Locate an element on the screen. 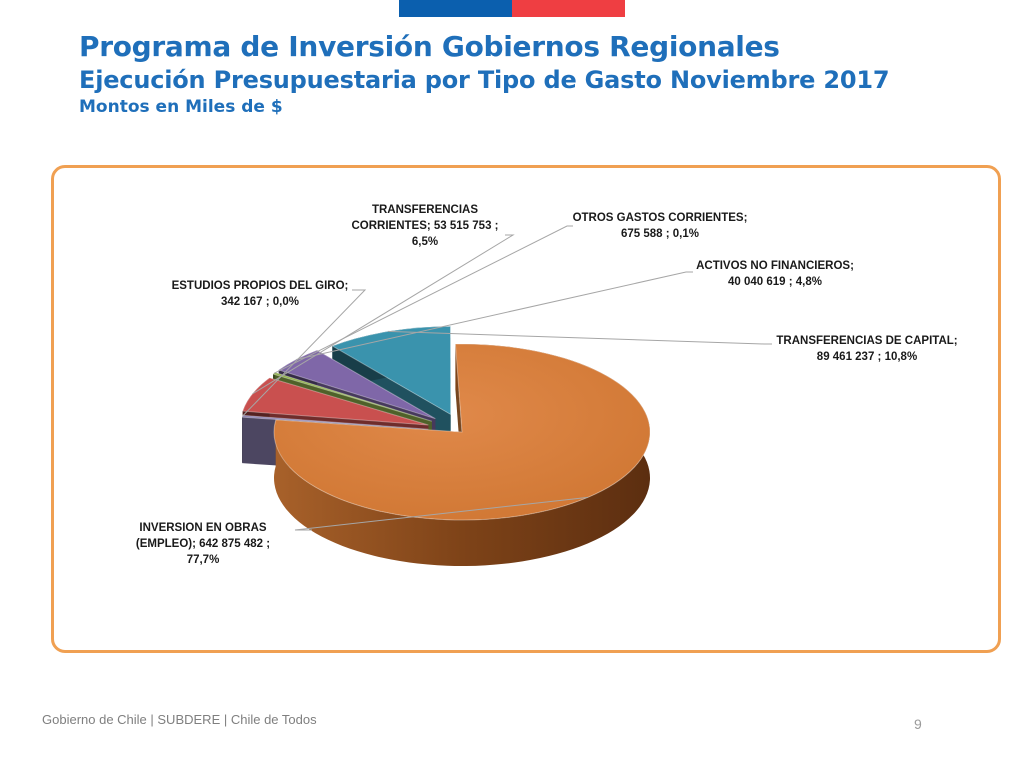 This screenshot has height=768, width=1024. slice-inversion-obras-leader-line is located at coordinates (441, 513).